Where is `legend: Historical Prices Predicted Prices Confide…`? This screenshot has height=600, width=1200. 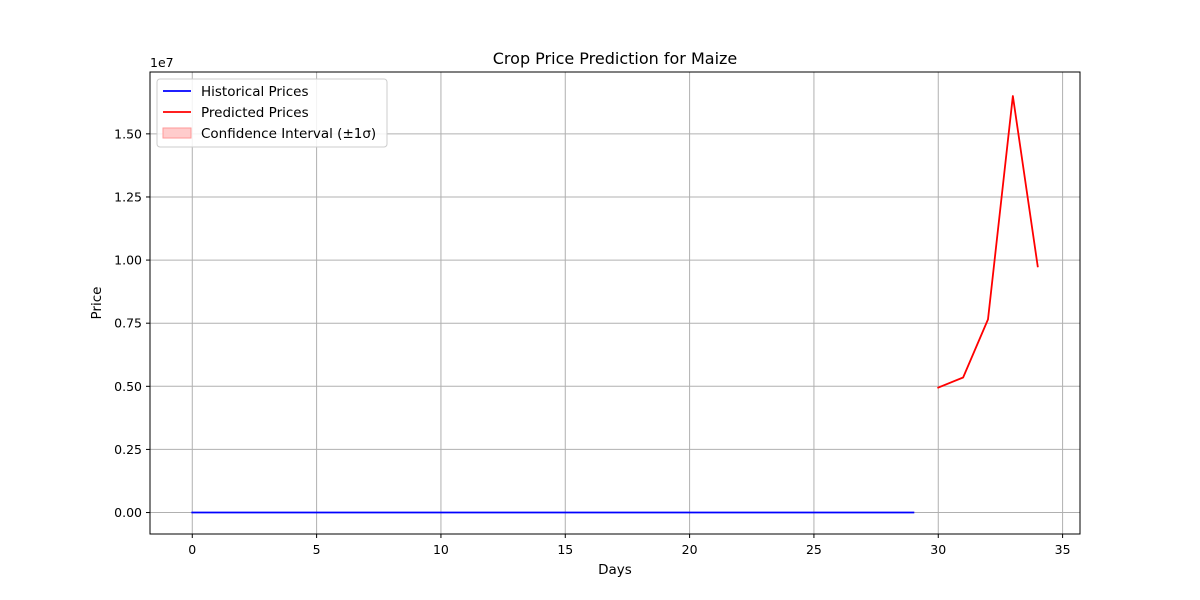
legend: Historical Prices Predicted Prices Confide… is located at coordinates (272, 113).